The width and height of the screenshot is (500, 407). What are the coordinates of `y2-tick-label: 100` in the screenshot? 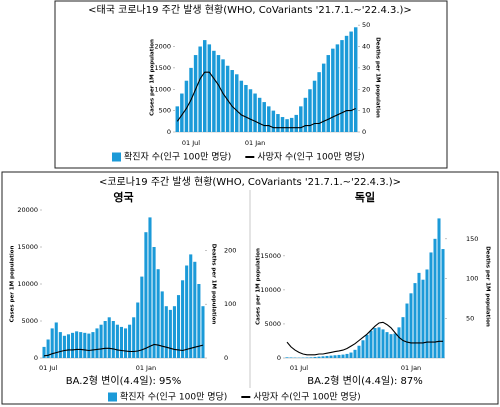 It's located at (472, 279).